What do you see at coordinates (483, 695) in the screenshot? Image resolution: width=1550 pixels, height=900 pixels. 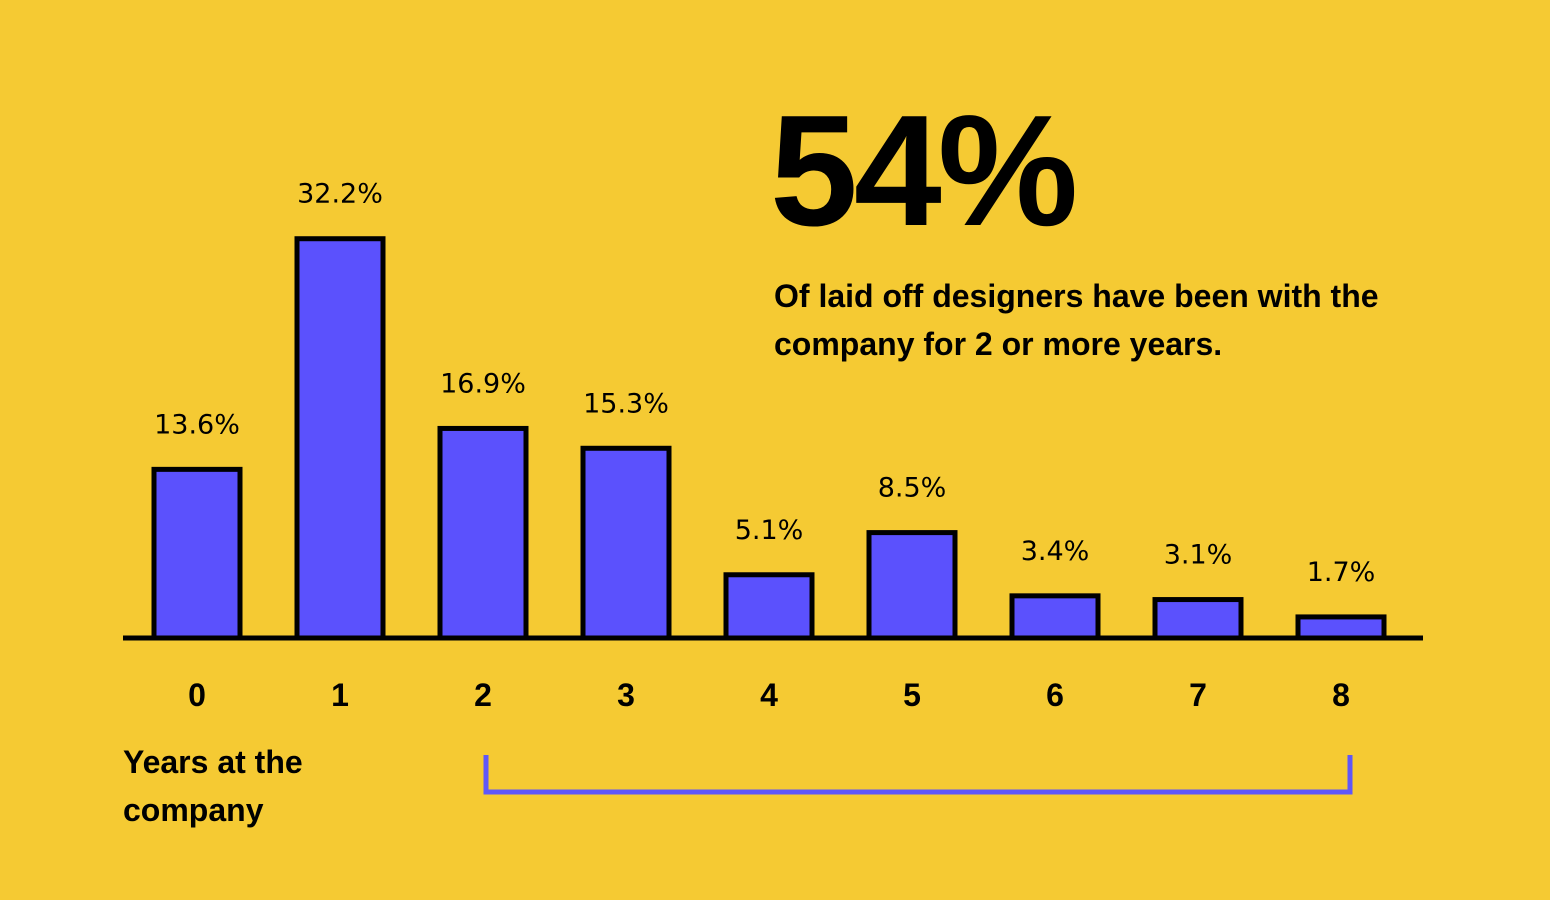 I see `x-tick-label-2: 2` at bounding box center [483, 695].